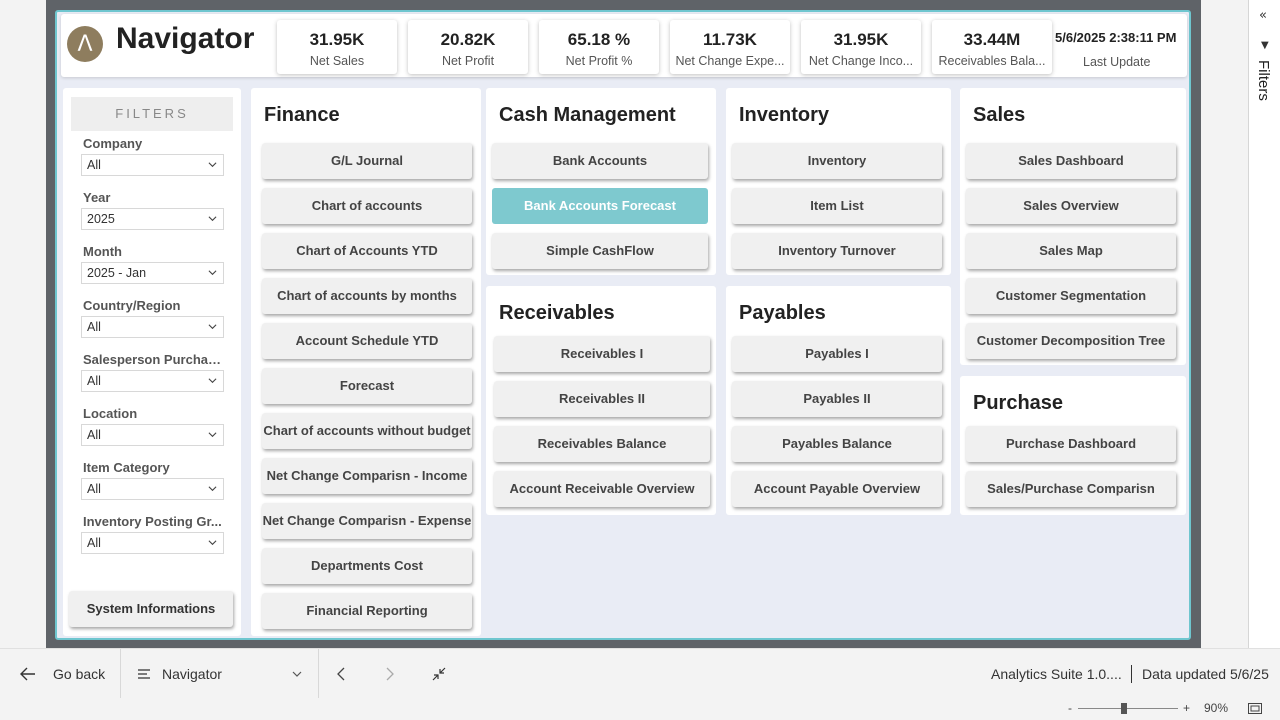  I want to click on nav-button-forecast: Forecast, so click(367, 386).